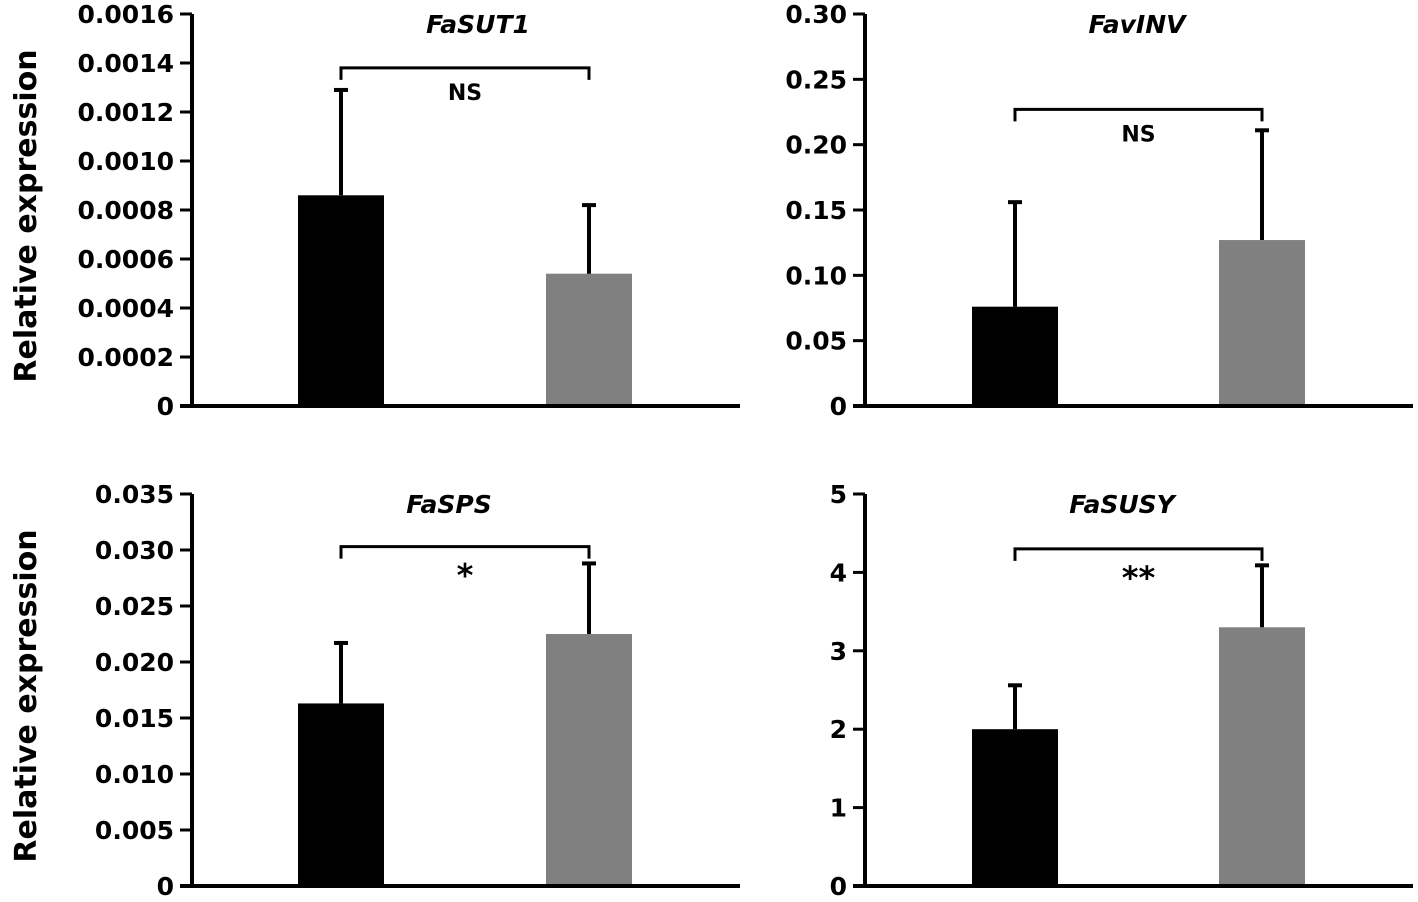 Image resolution: width=1418 pixels, height=902 pixels. I want to click on chart-title: FavINV, so click(1138, 24).